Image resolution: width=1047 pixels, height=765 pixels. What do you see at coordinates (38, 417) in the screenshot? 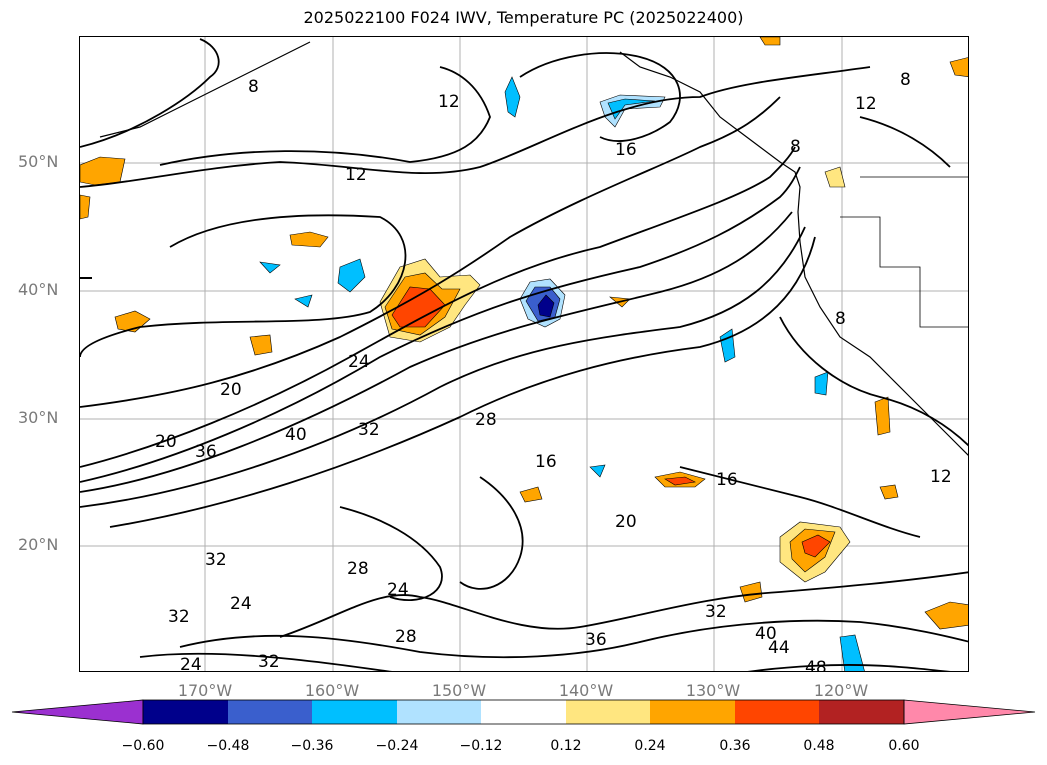
I see `lat-label-30n: 30°N` at bounding box center [38, 417].